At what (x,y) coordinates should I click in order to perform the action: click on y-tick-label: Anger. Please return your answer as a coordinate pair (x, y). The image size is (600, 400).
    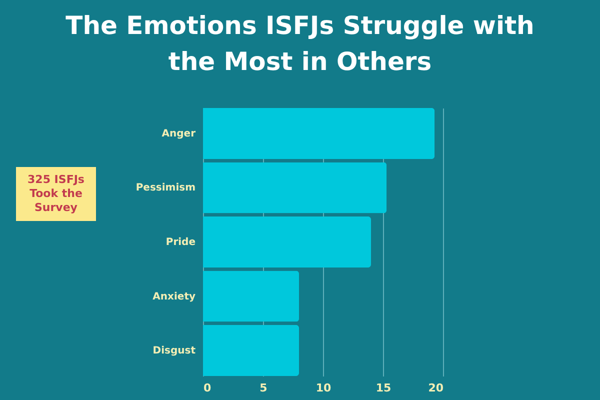
    Looking at the image, I should click on (179, 134).